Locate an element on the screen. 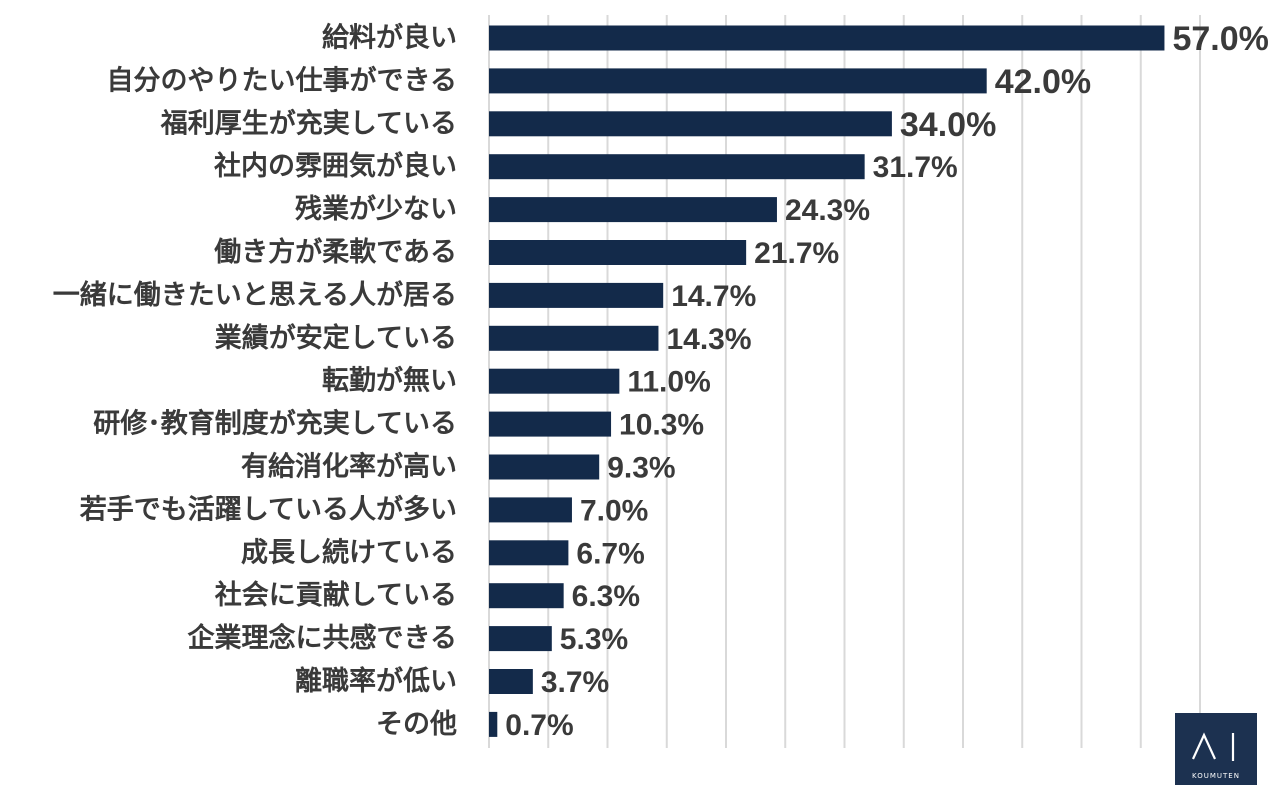 This screenshot has height=793, width=1270. category-label: 企業理念に共感できる is located at coordinates (322, 638).